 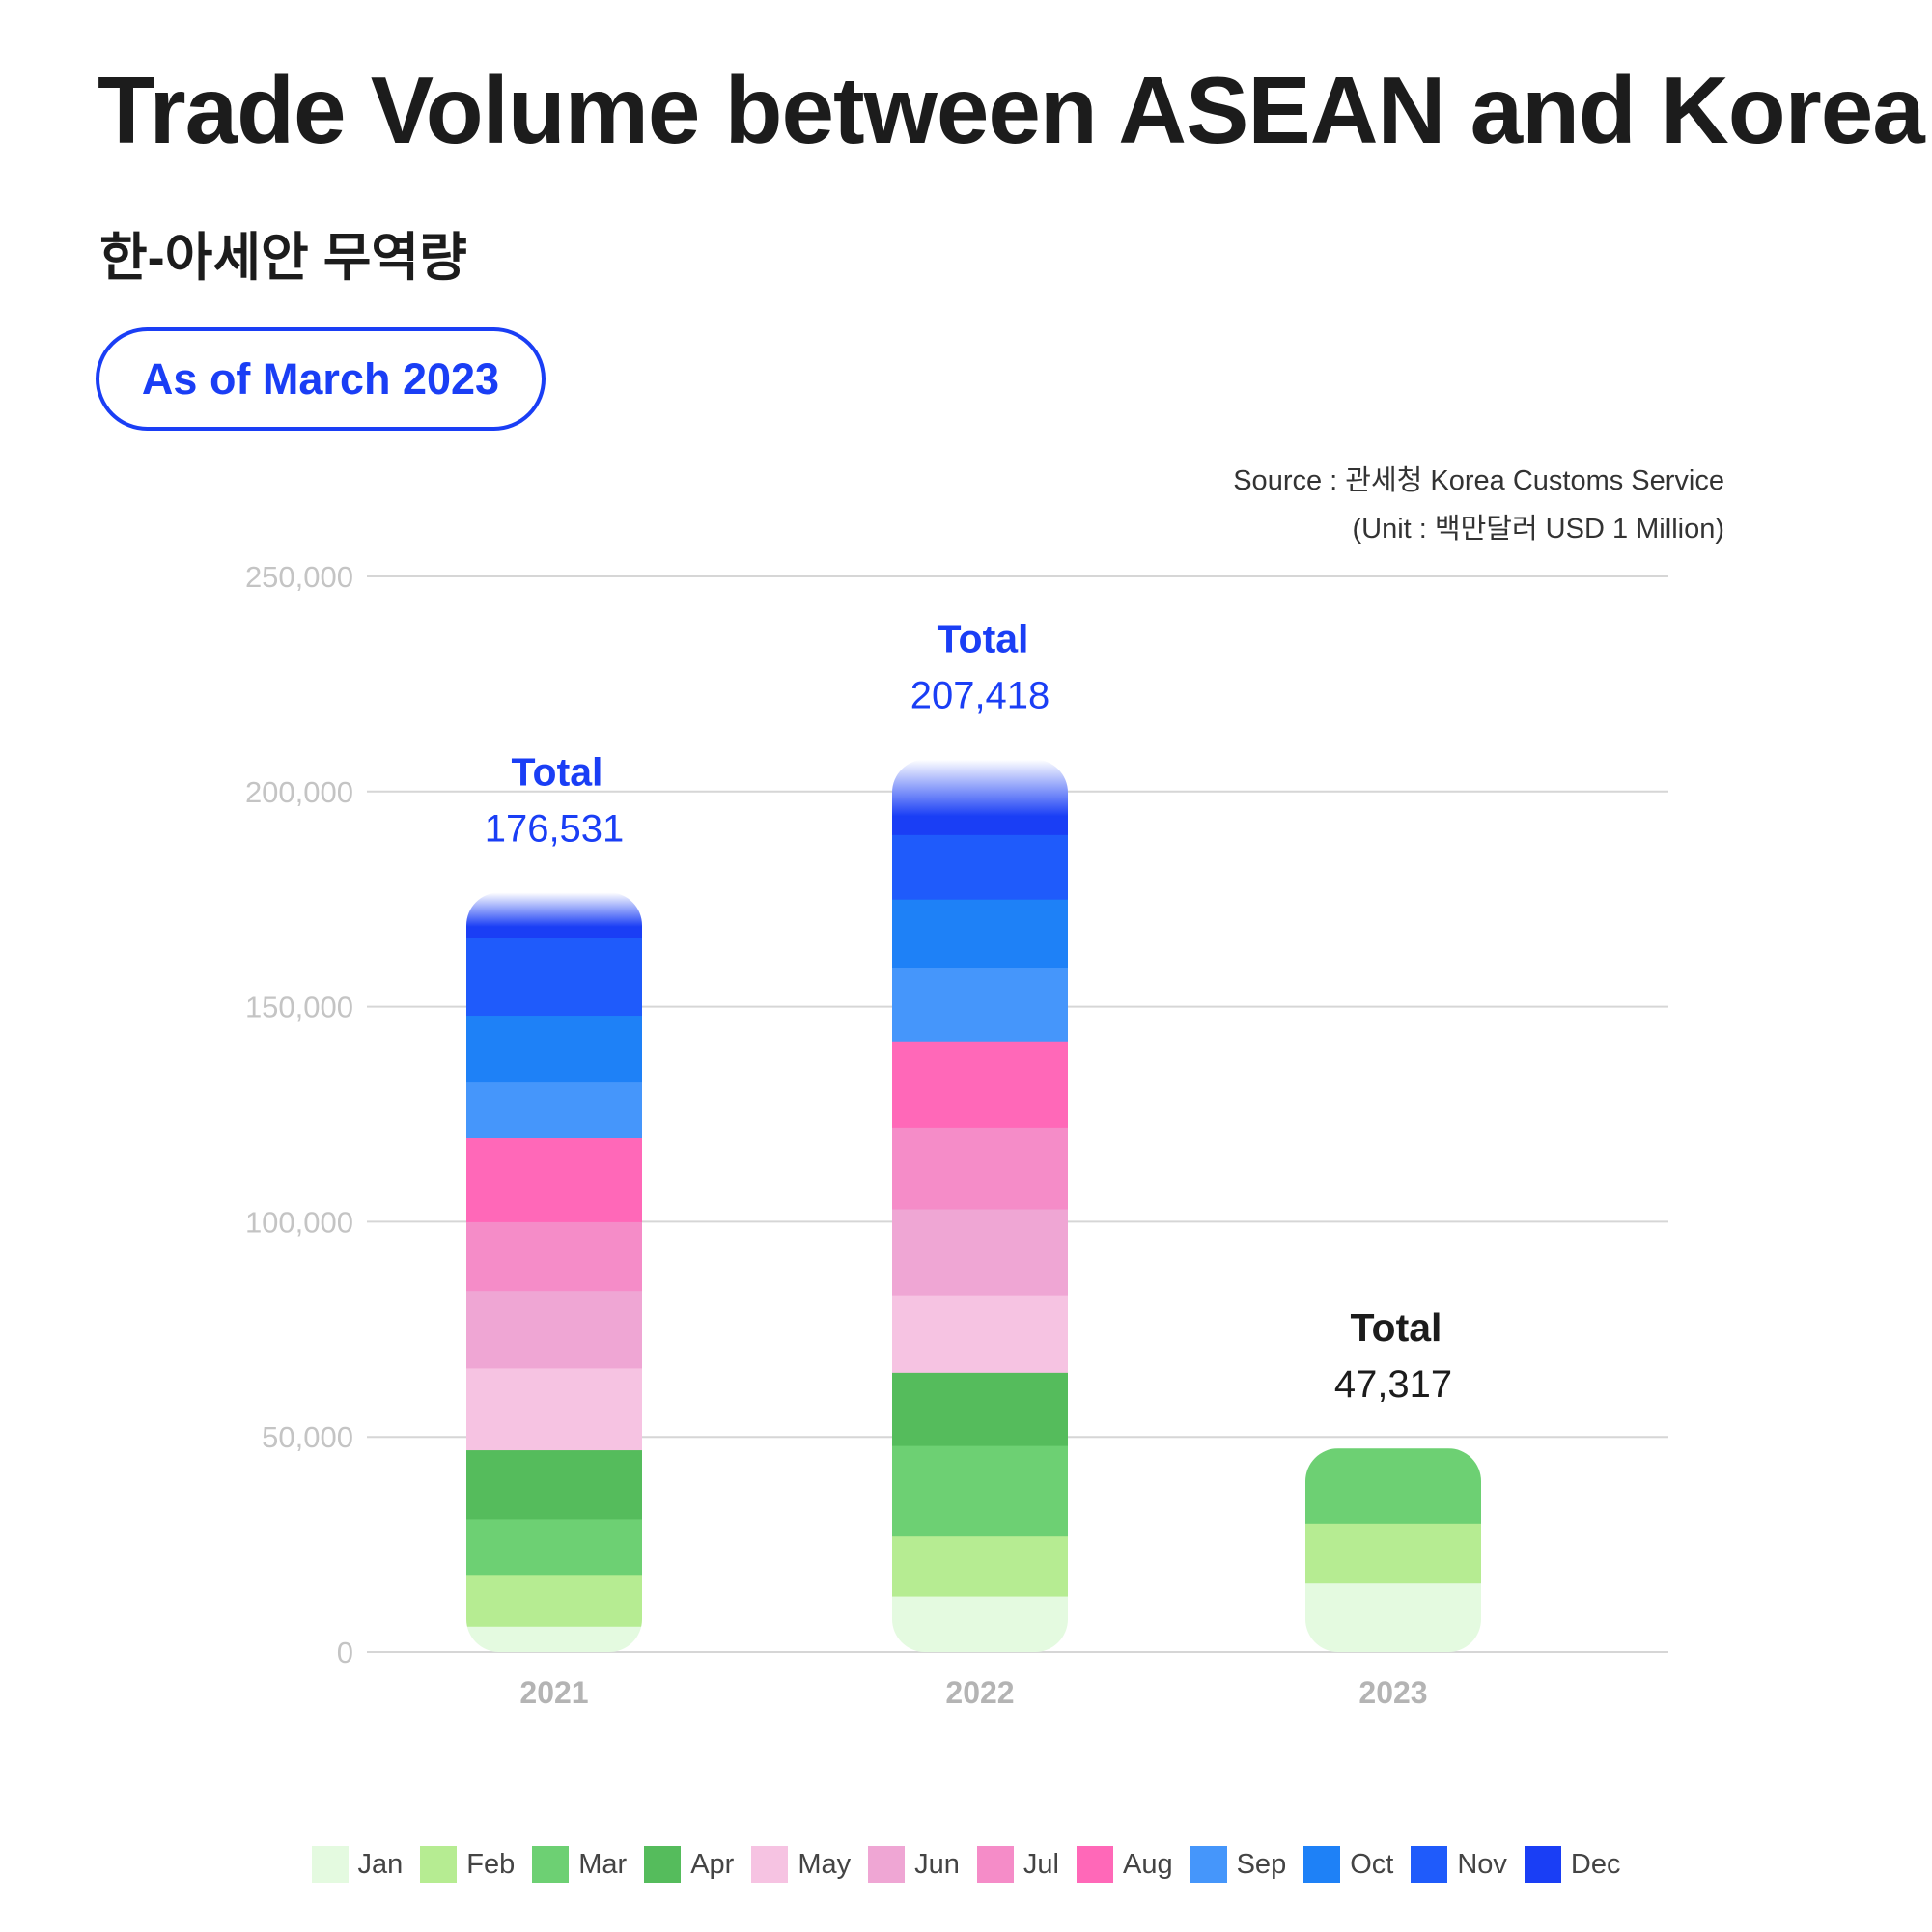 What do you see at coordinates (1147, 1864) in the screenshot?
I see `legend-label: Aug` at bounding box center [1147, 1864].